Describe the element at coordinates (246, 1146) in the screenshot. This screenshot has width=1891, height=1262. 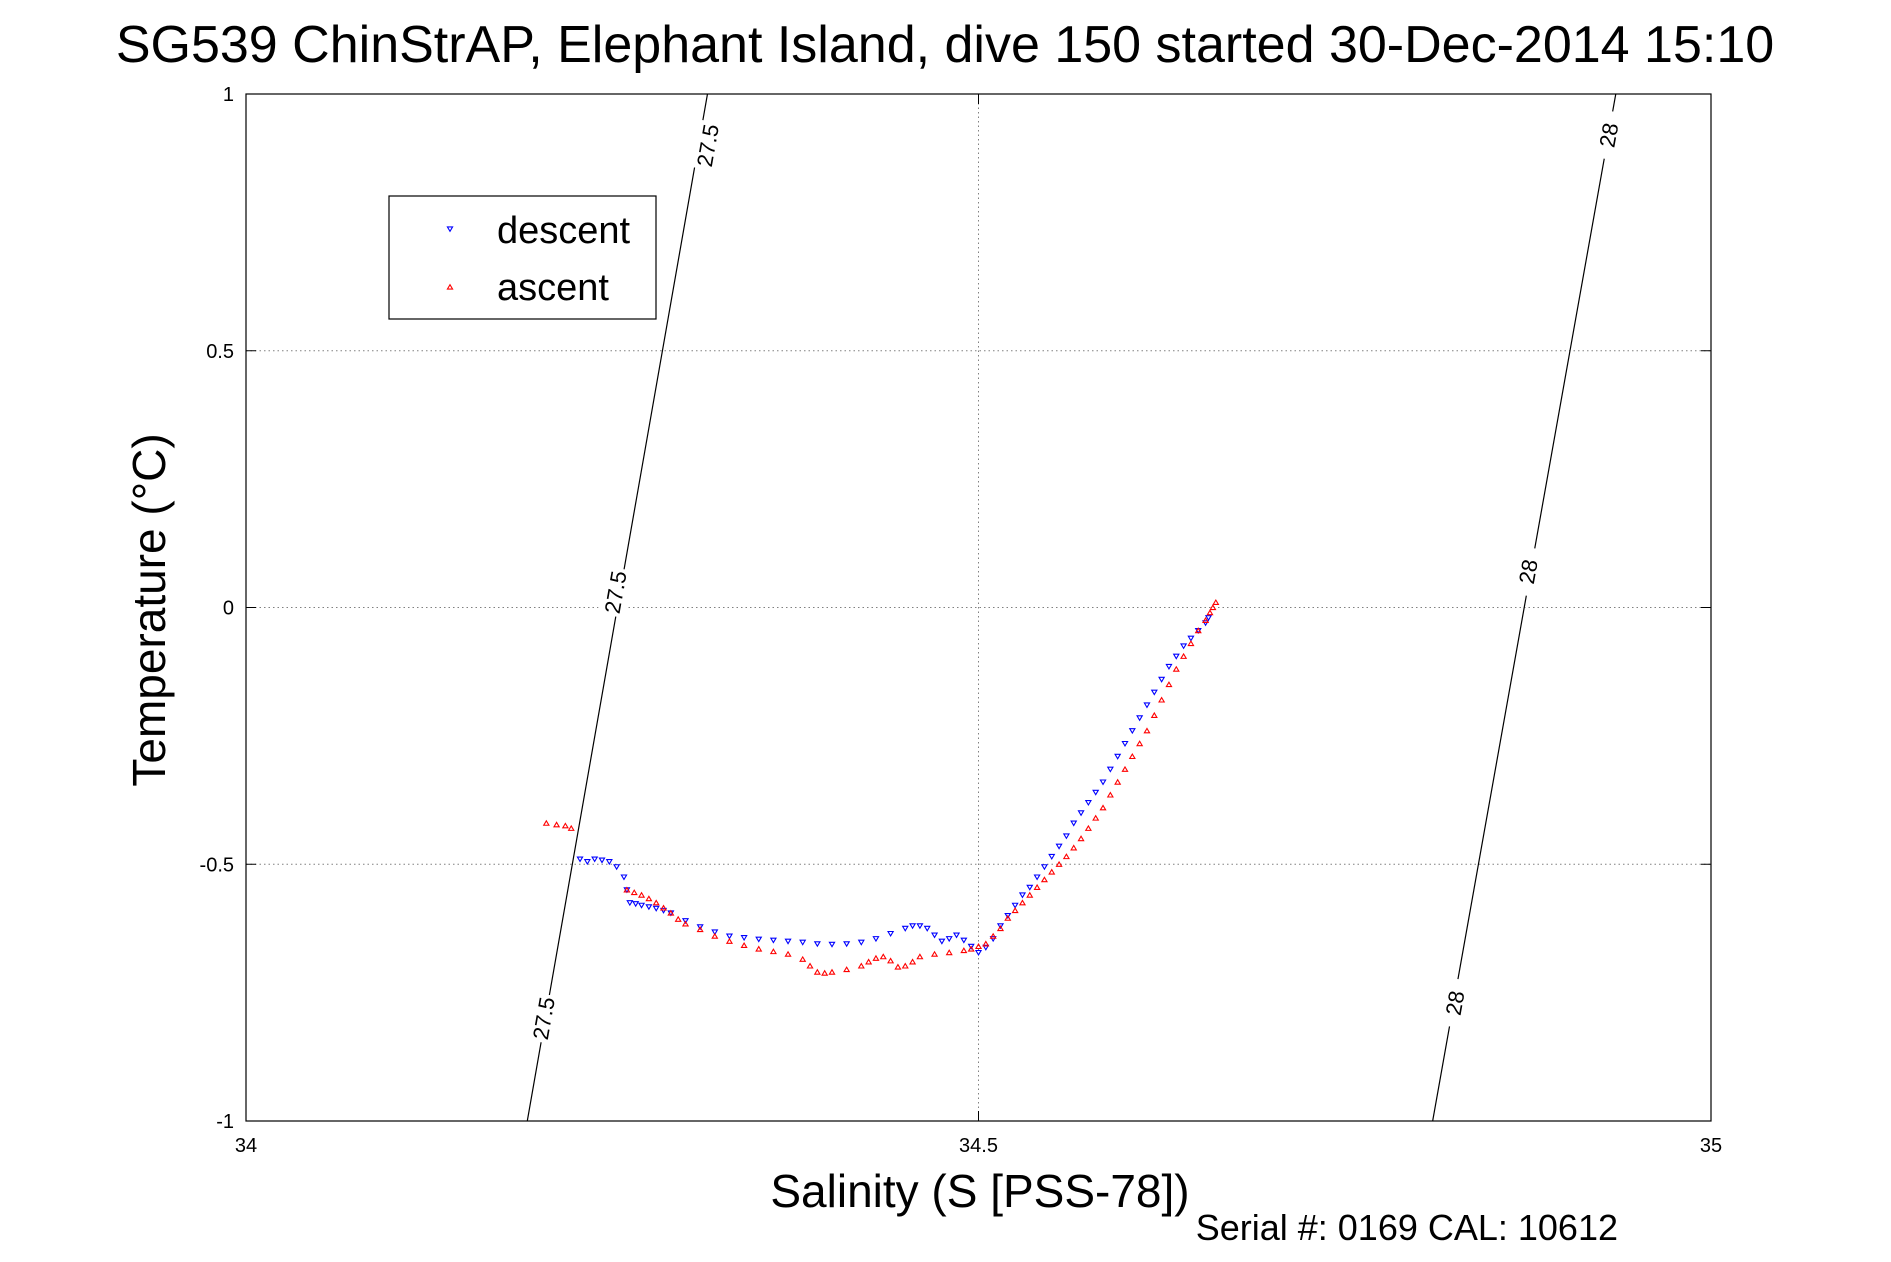
I see `x-tick-label: 34` at that location.